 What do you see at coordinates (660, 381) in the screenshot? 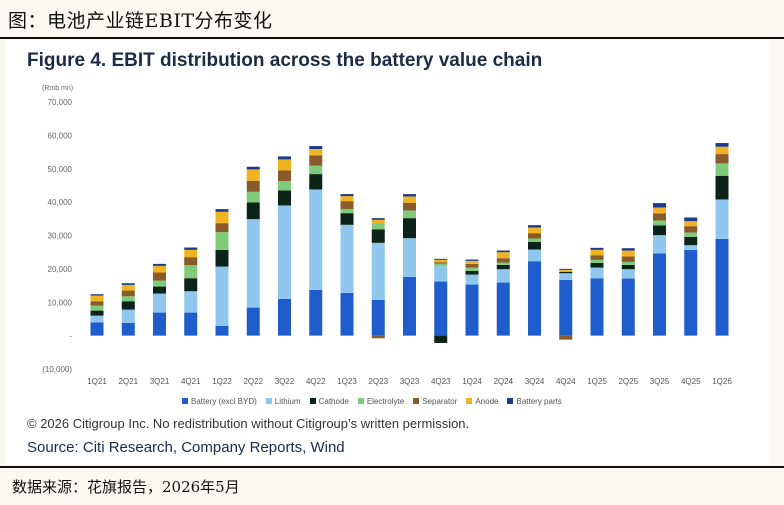
I see `x-tick-label: 3Q25` at bounding box center [660, 381].